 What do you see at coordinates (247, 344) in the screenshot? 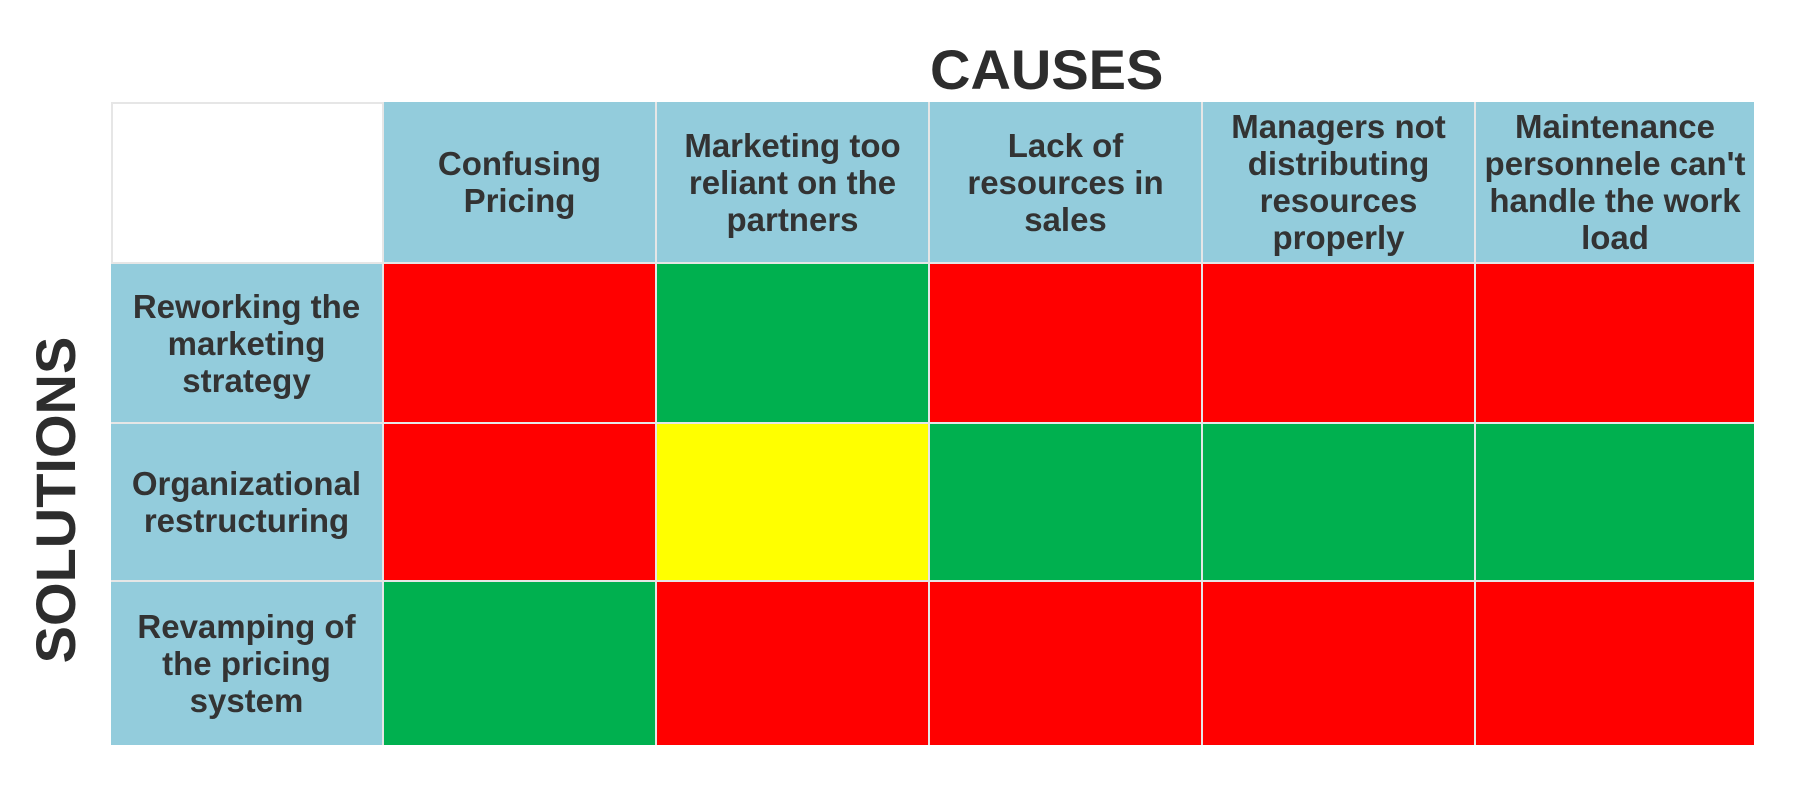
I see `solution-header-marketing-strategy: Reworking the marketing strategy` at bounding box center [247, 344].